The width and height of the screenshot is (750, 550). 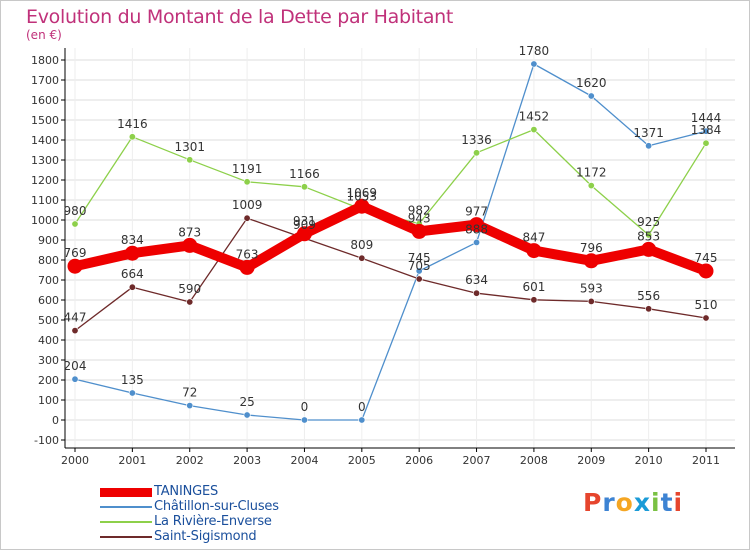 I want to click on legend-swatch-saint-sigismond, so click(x=126, y=537).